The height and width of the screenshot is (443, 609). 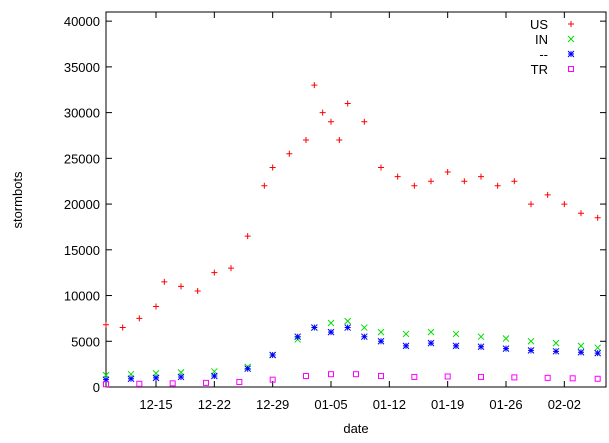 I want to click on y-tick-label: 10000, so click(x=82, y=296).